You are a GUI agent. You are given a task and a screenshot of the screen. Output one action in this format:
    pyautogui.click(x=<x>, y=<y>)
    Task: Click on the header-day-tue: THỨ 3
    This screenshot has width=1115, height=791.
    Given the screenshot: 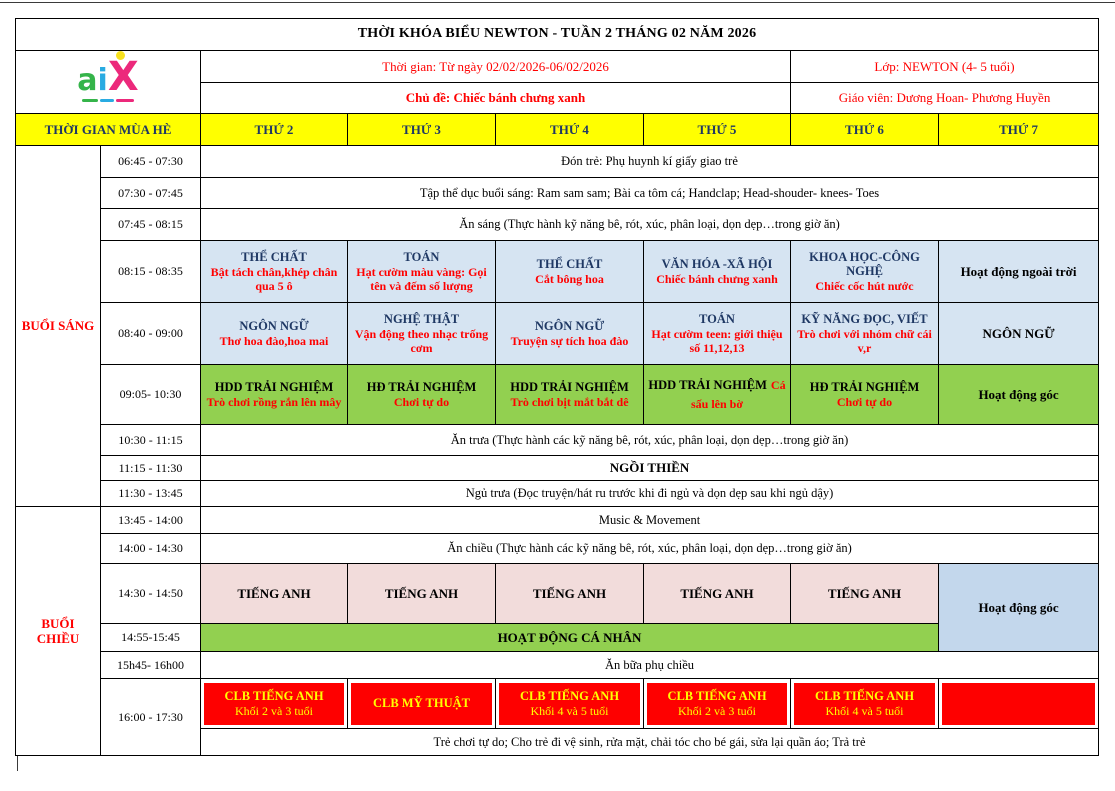 What is the action you would take?
    pyautogui.click(x=421, y=129)
    